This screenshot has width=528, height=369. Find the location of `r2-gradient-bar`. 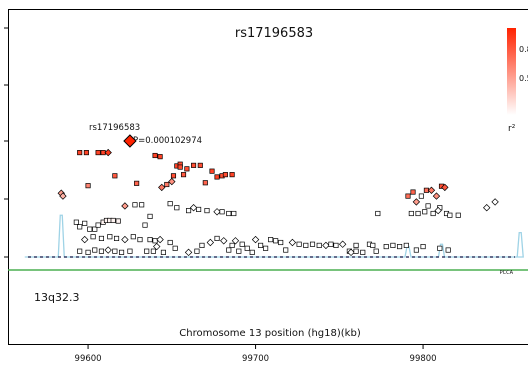

r2-gradient-bar is located at coordinates (511, 71).